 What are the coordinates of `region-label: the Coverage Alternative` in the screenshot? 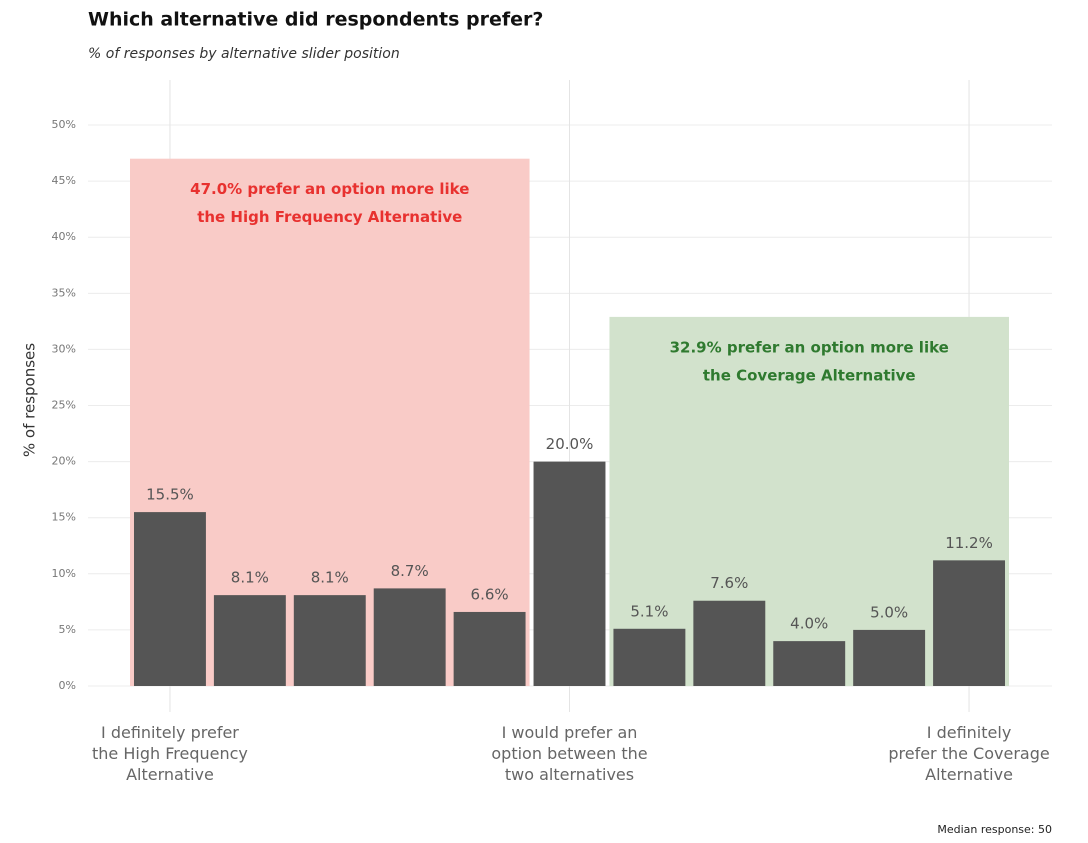 It's located at (809, 375).